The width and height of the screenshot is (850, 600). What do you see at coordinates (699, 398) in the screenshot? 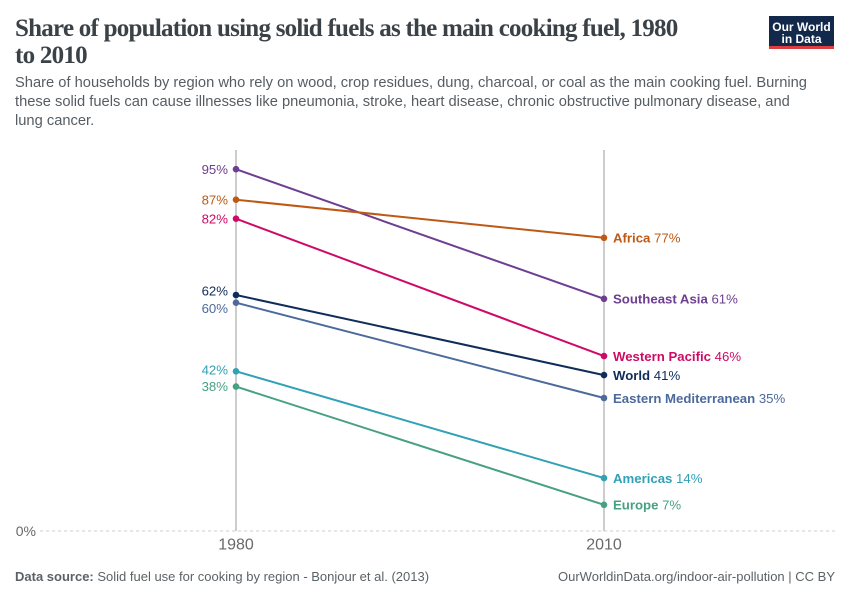
I see `svg-text: Eastern Mediterranean 35%` at bounding box center [699, 398].